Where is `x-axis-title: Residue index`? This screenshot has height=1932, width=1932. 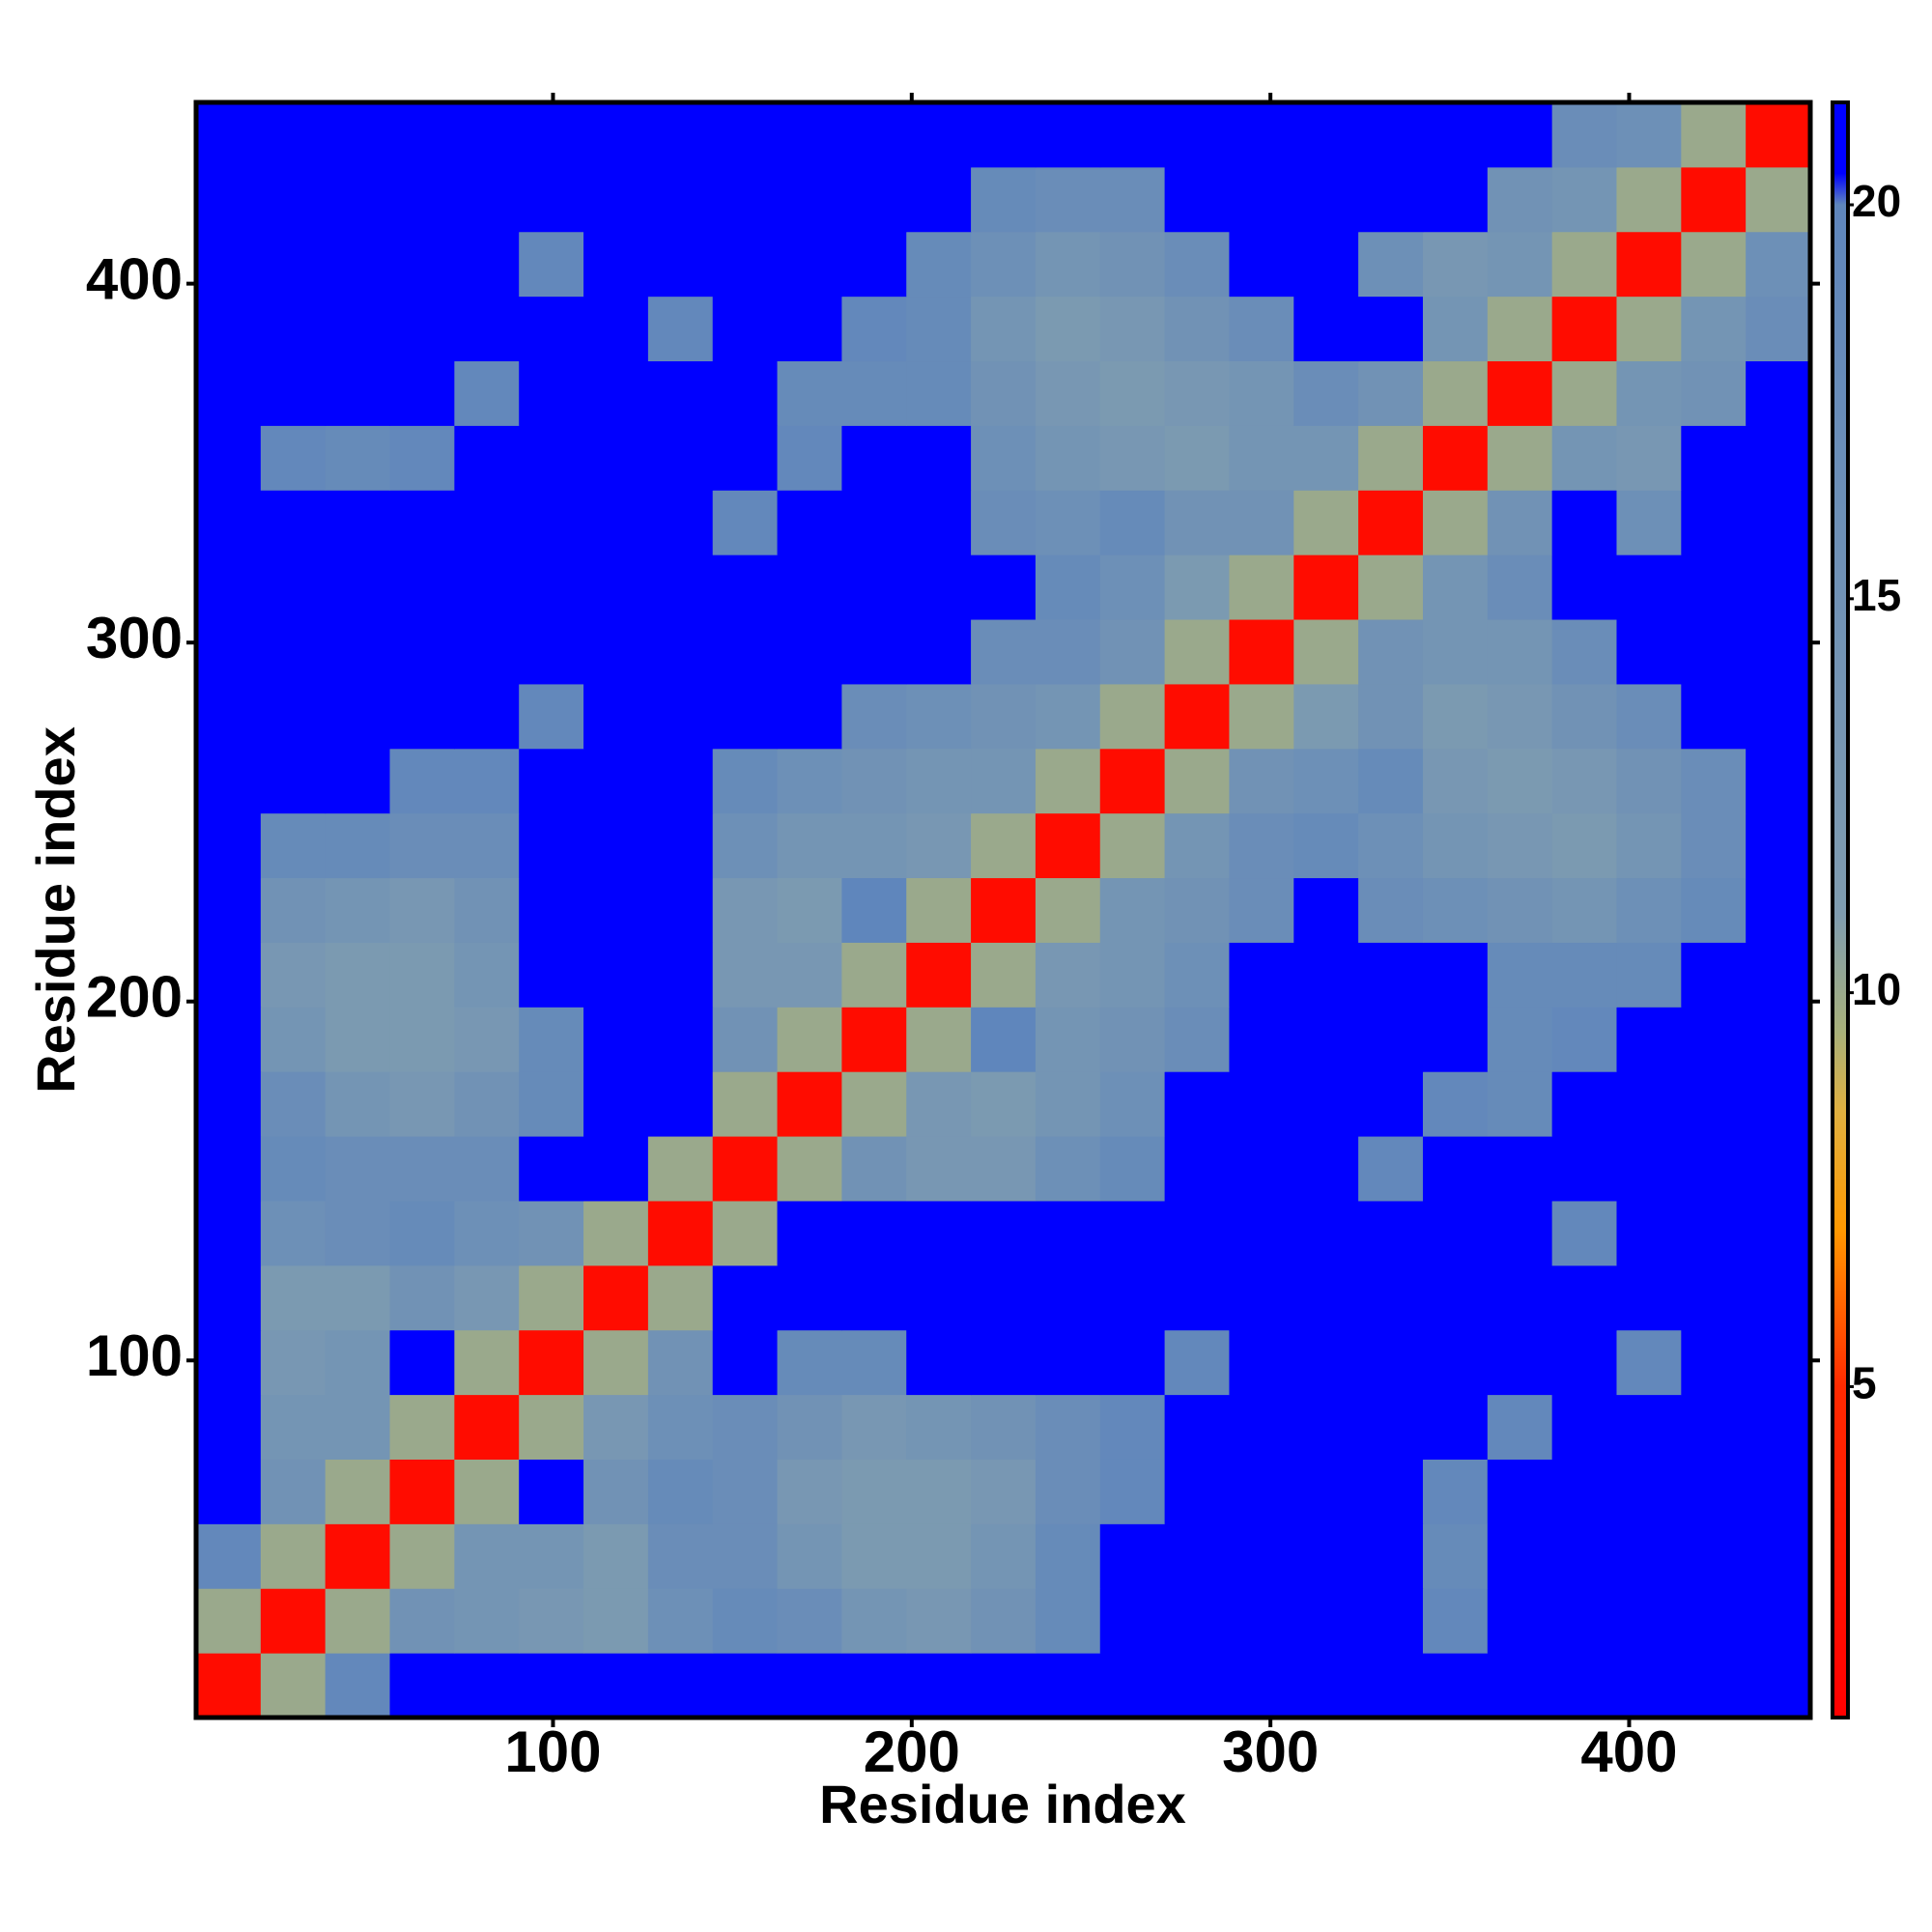
x-axis-title: Residue index is located at coordinates (1002, 1804).